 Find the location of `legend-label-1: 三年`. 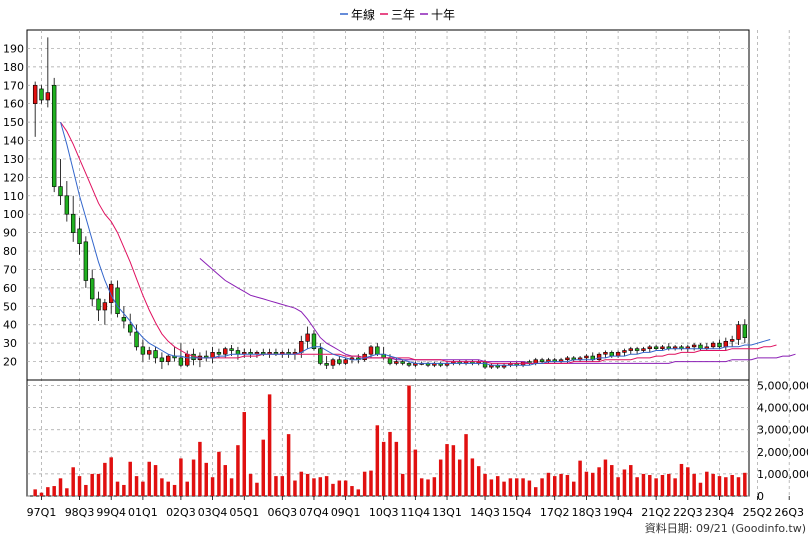

legend-label-1: 三年 is located at coordinates (403, 15).